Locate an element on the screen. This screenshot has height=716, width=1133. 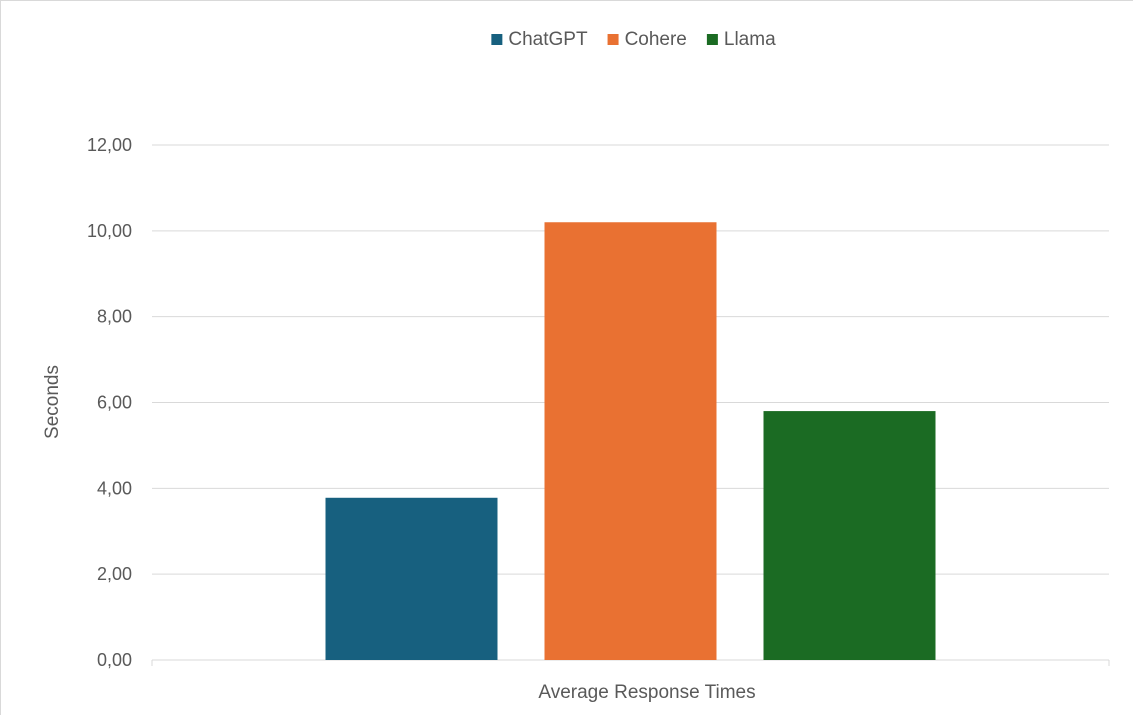
bar-cohere is located at coordinates (630, 441).